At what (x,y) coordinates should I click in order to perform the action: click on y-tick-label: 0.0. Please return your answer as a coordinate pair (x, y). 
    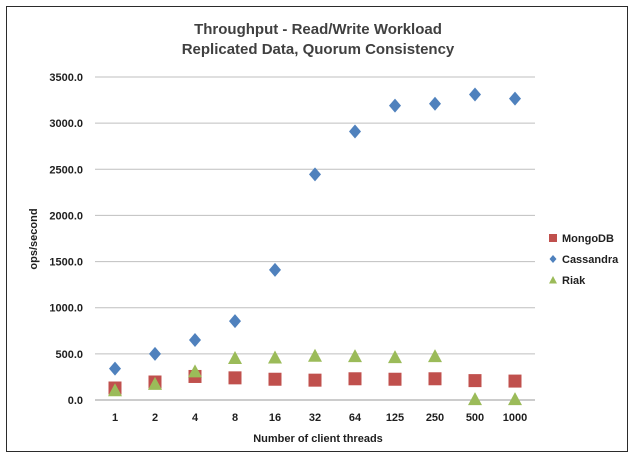
    Looking at the image, I should click on (75, 401).